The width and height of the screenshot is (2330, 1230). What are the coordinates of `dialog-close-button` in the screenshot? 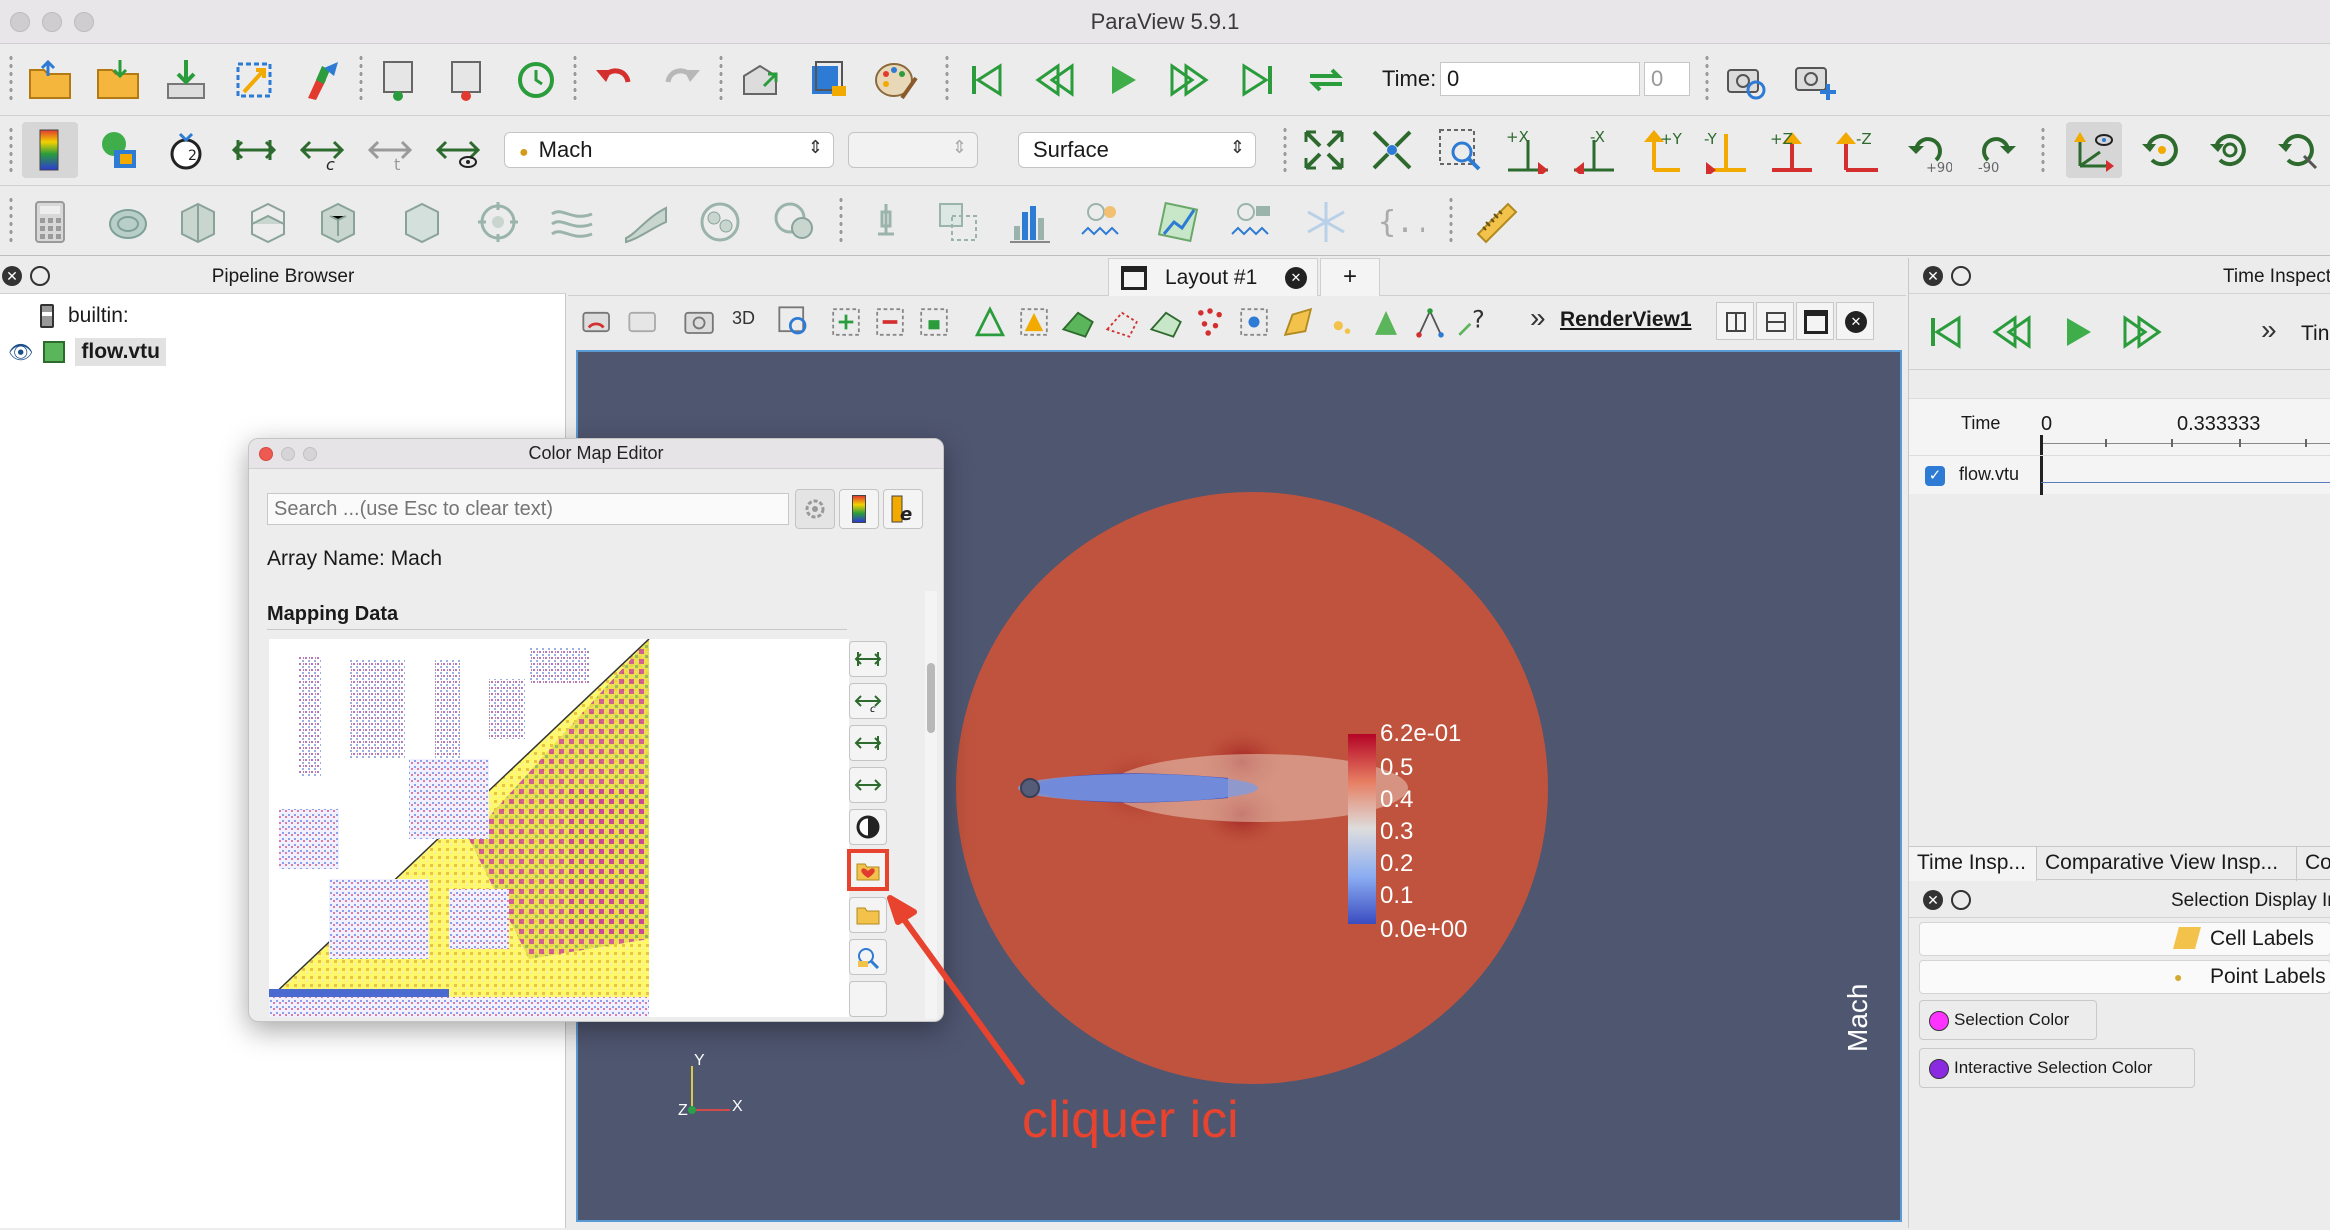 It's located at (266, 454).